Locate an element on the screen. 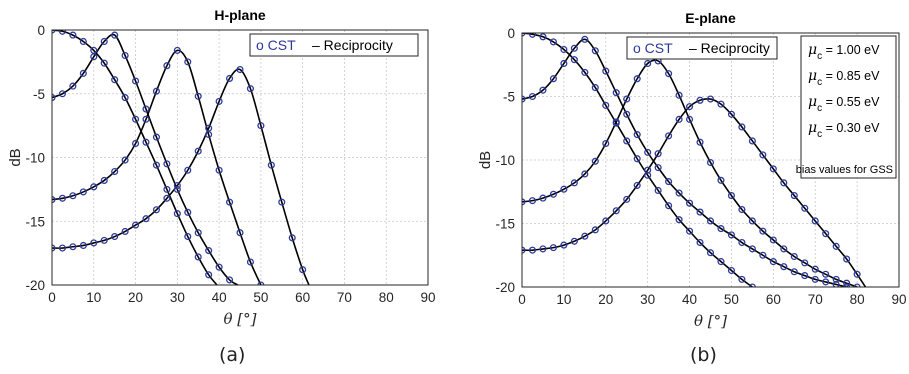 This screenshot has width=909, height=374. y-tick-label: -15 is located at coordinates (35, 221).